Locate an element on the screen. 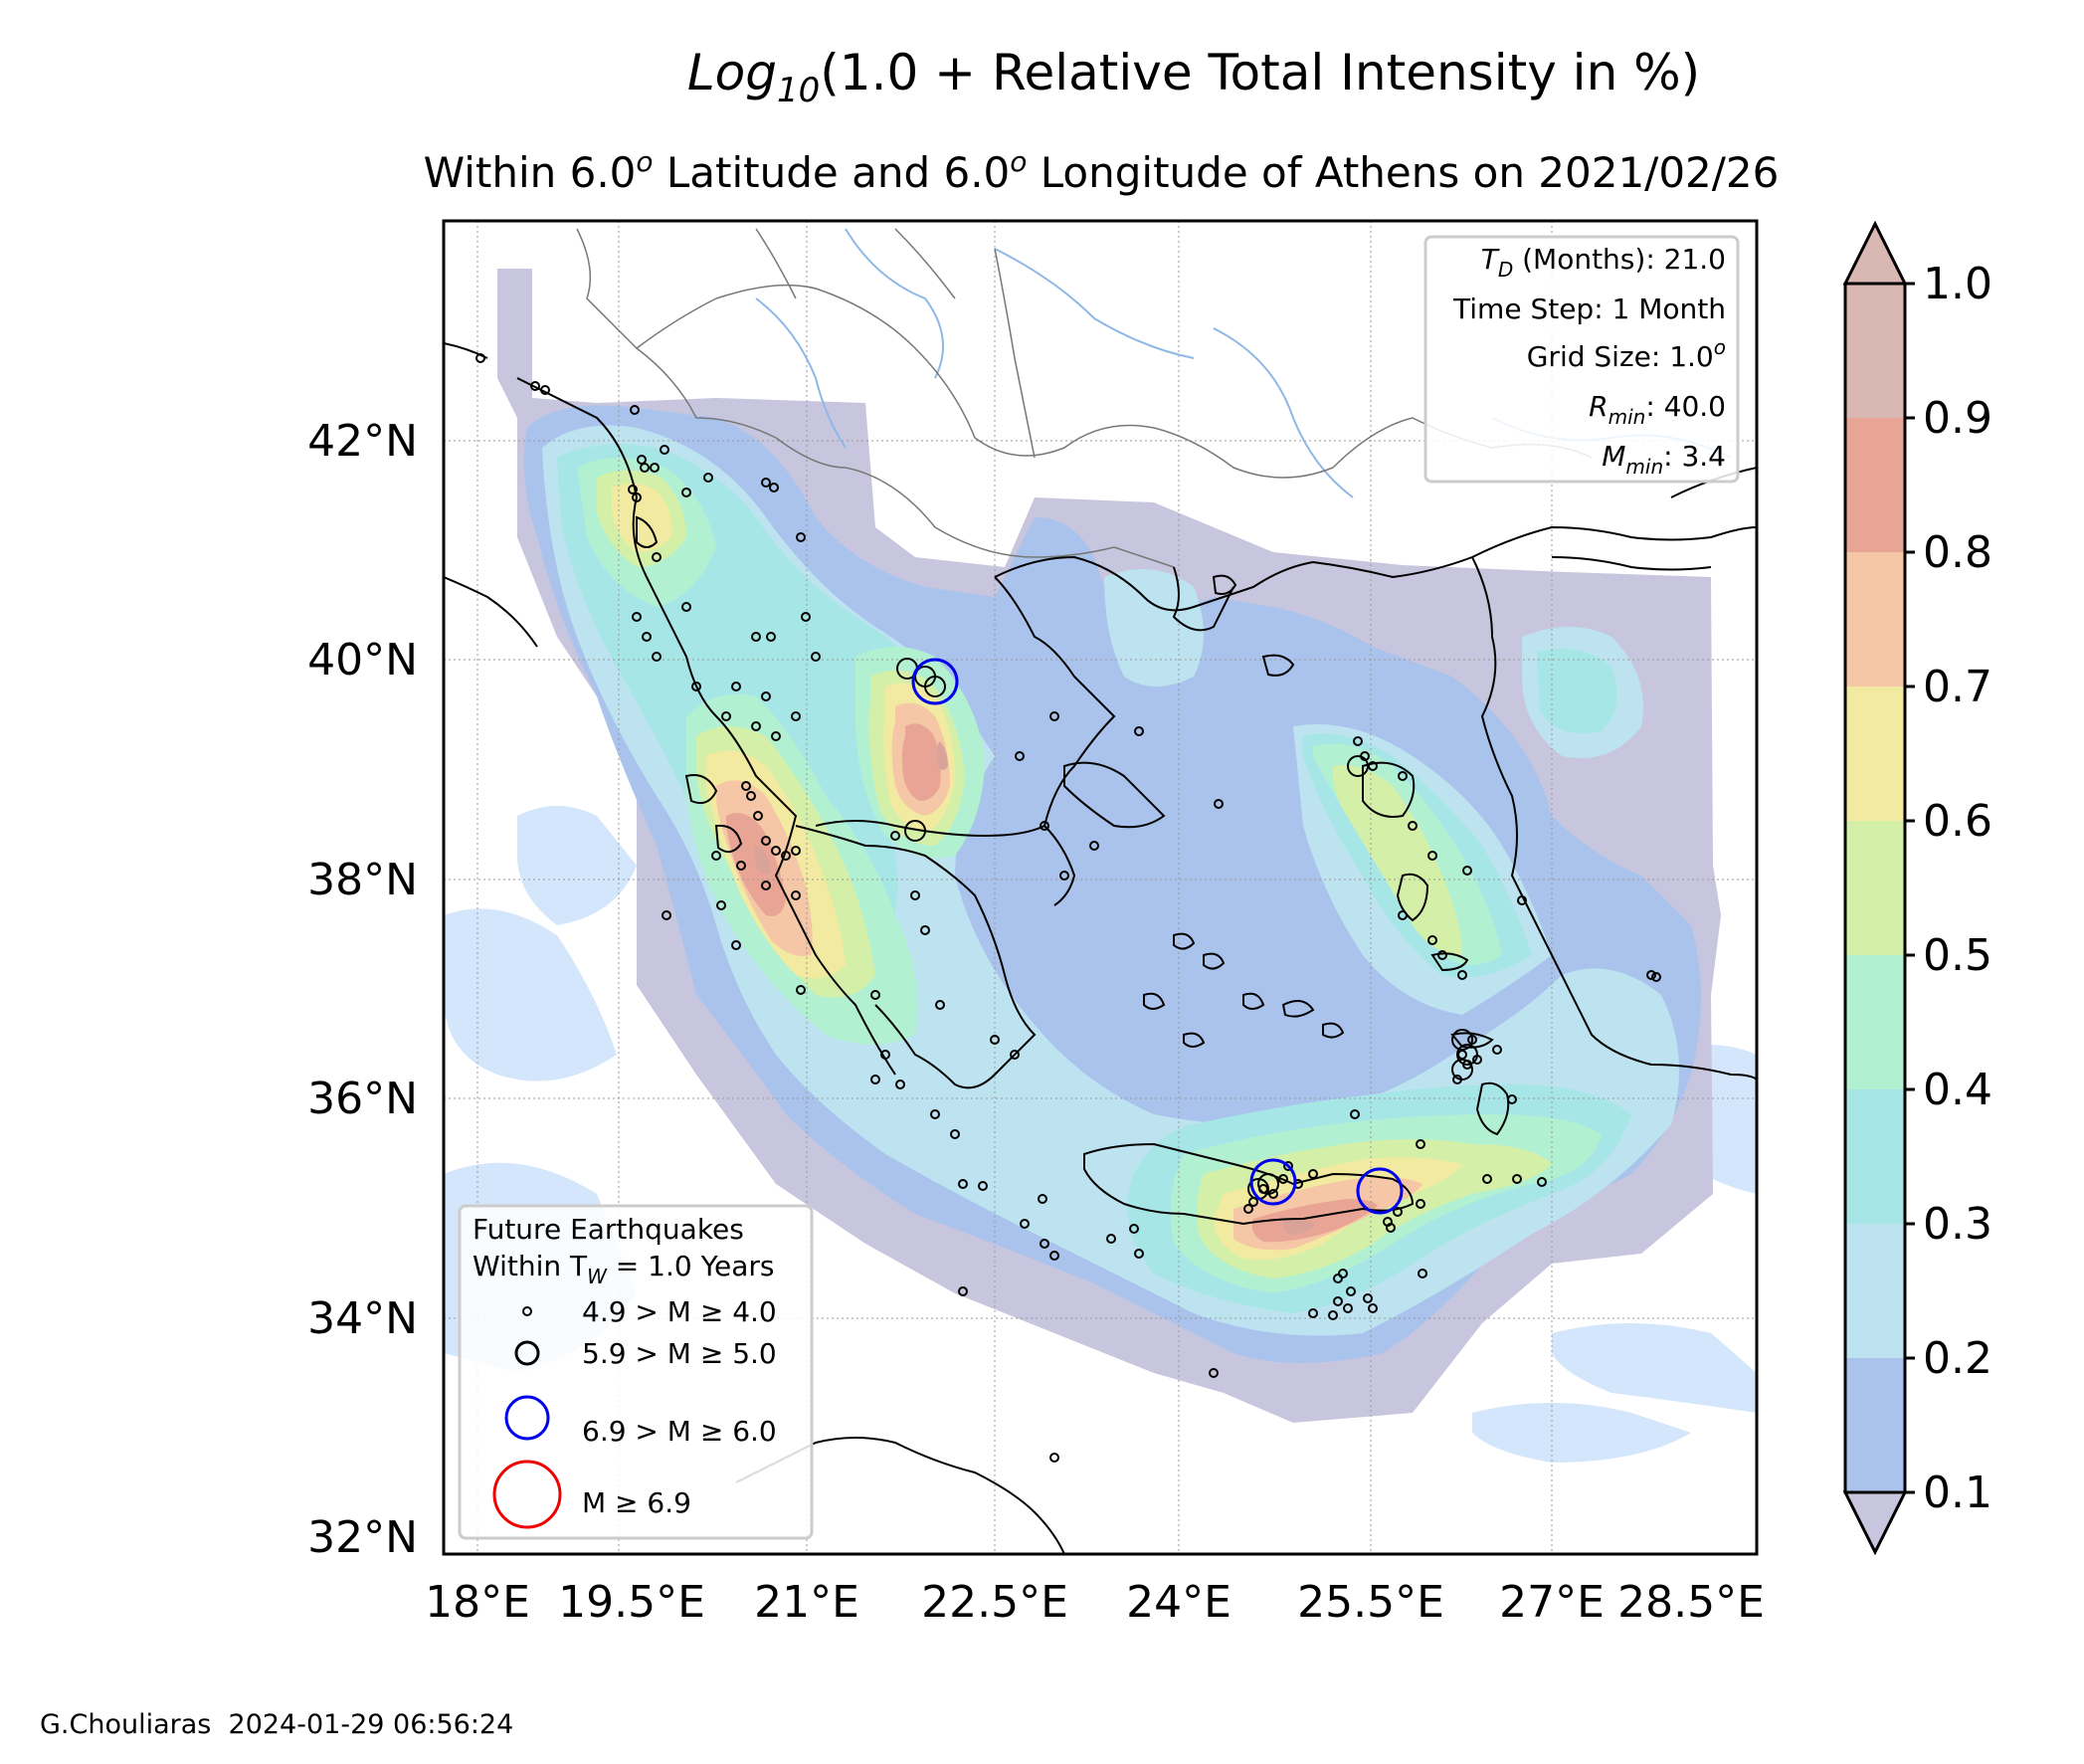 This screenshot has height=1764, width=2084. svg-text: Future Earthquakes is located at coordinates (608, 1229).